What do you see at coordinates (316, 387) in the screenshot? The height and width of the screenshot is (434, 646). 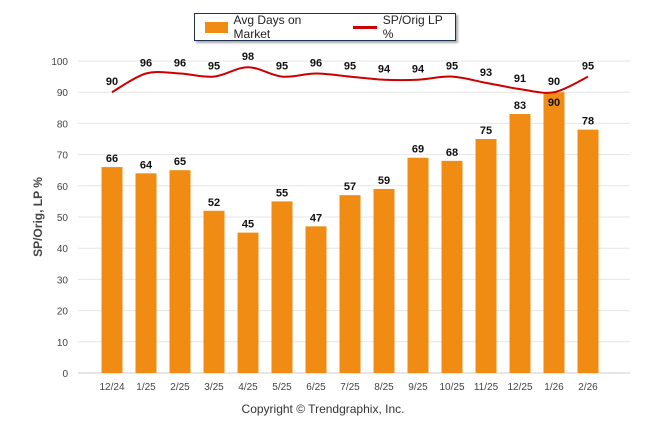 I see `x-tick-label: 6/25` at bounding box center [316, 387].